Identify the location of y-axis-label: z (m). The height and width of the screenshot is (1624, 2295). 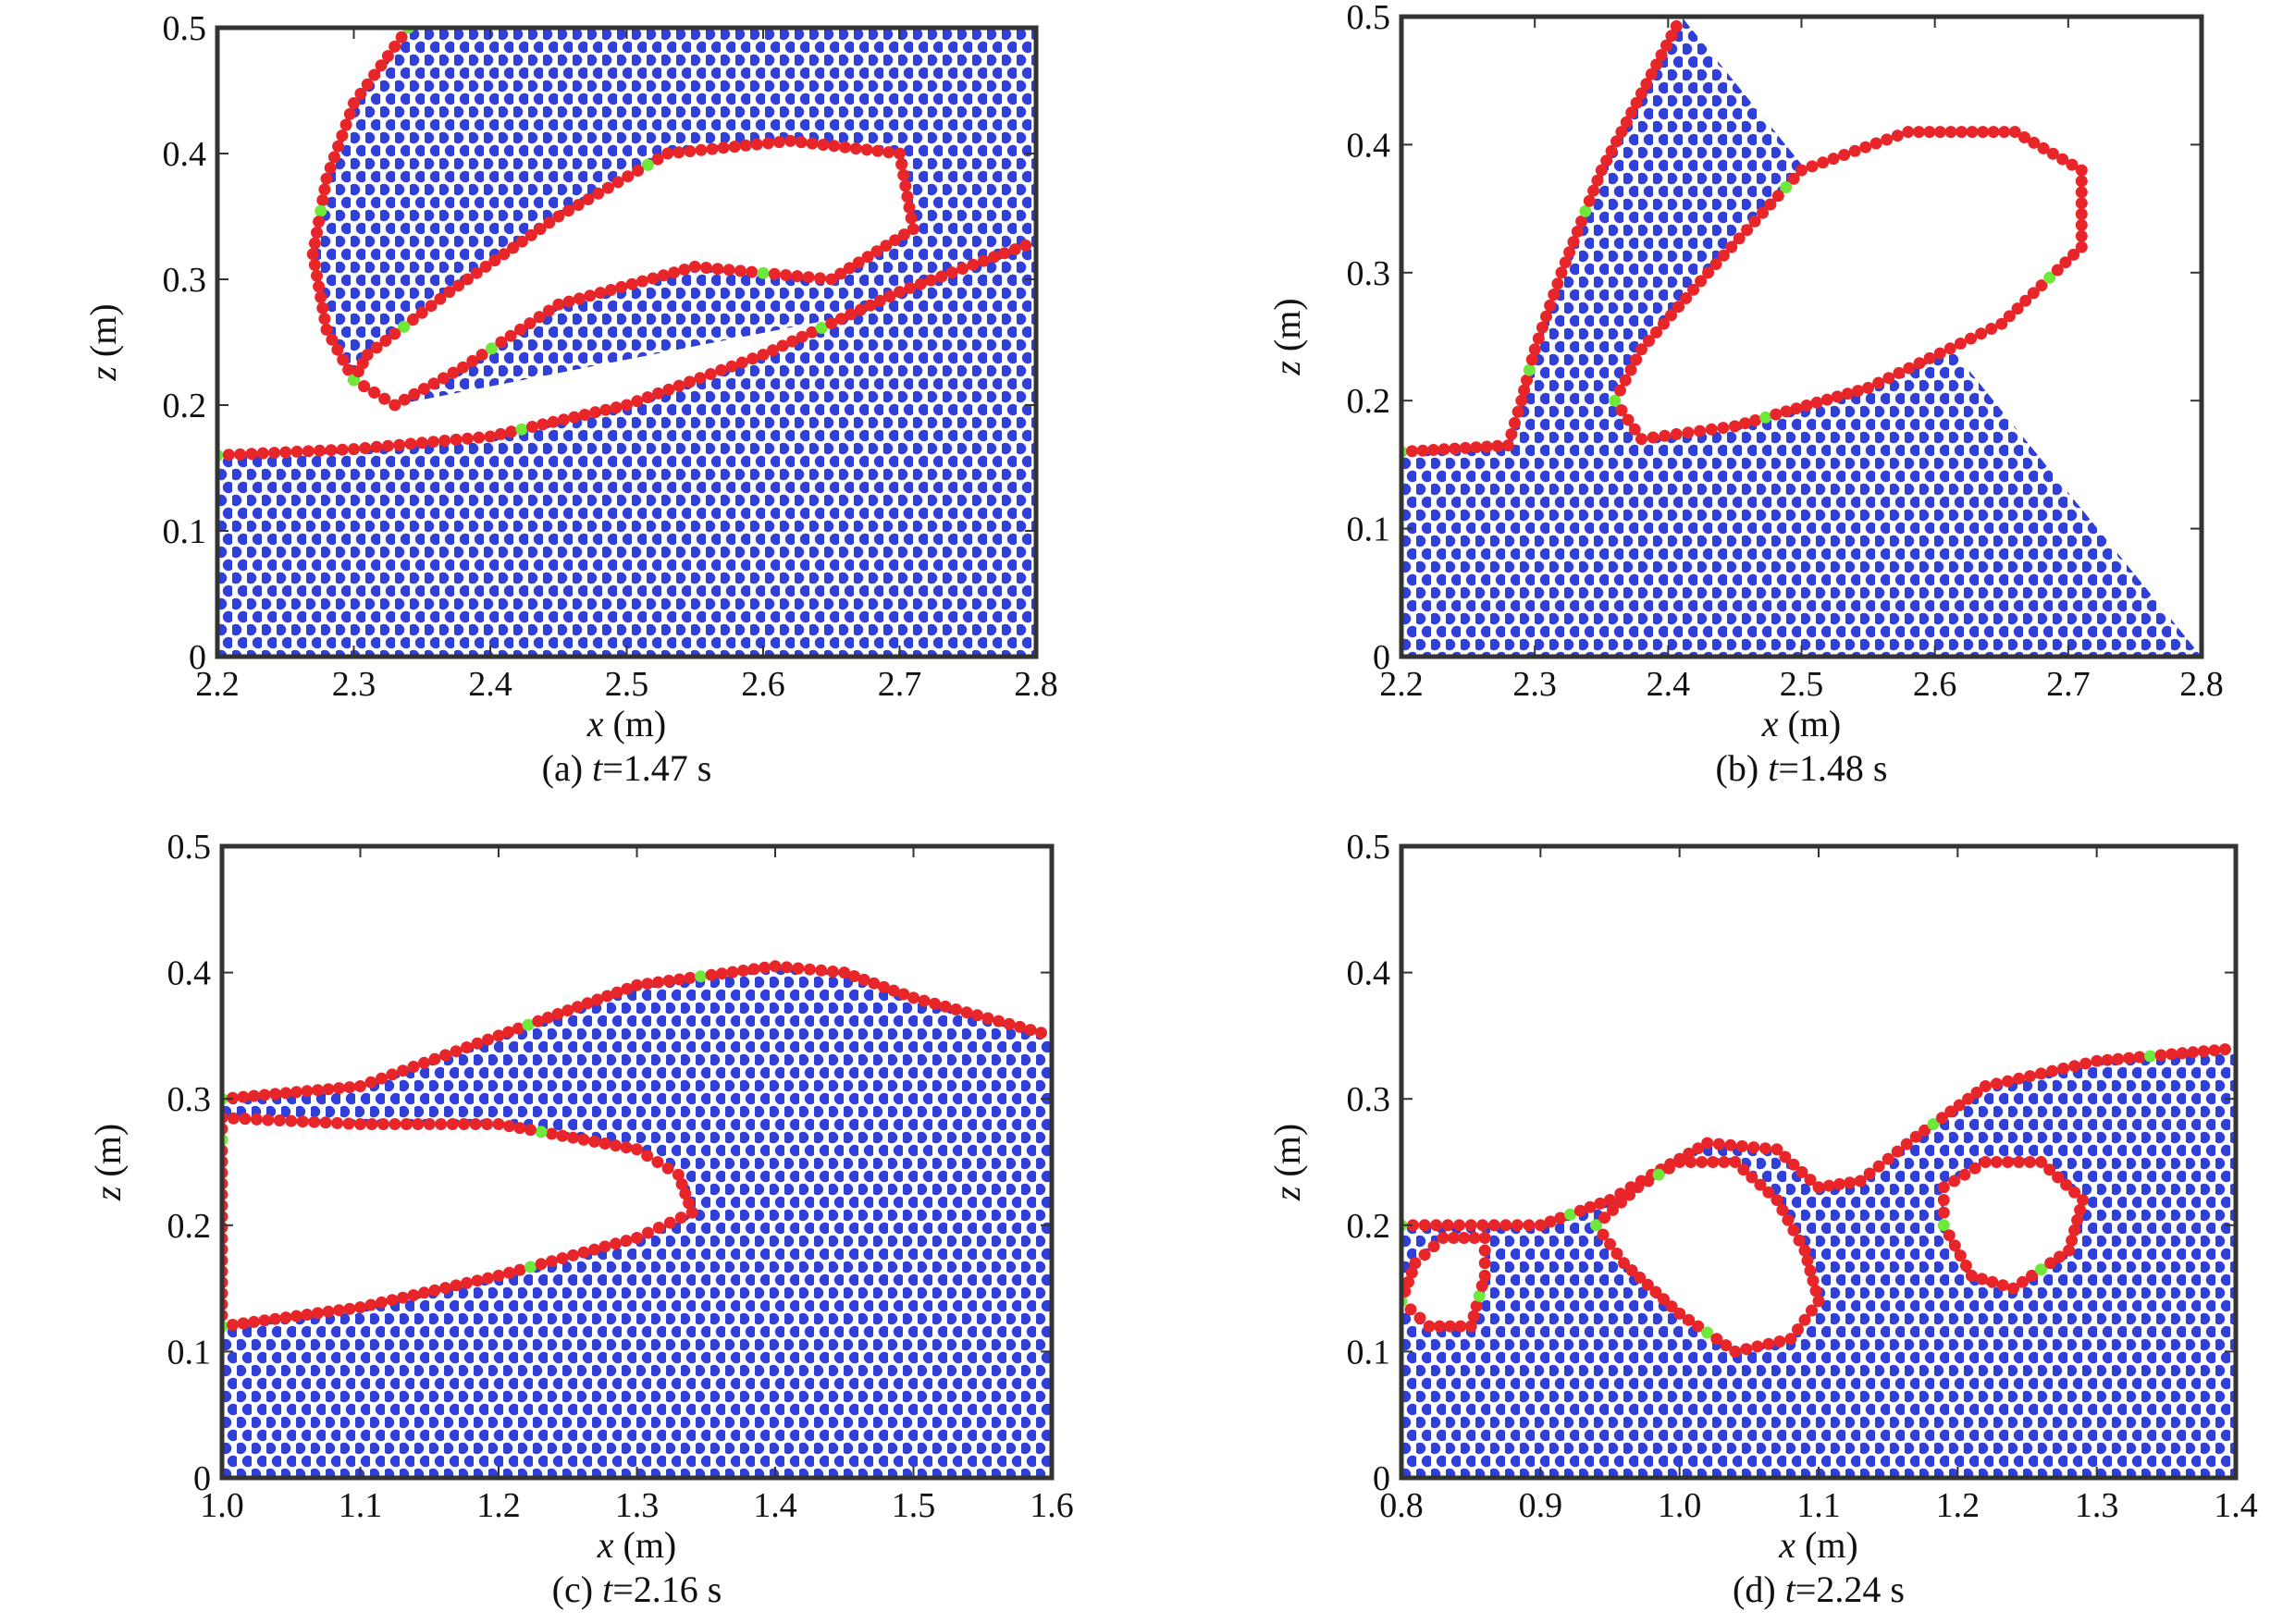
(103, 342).